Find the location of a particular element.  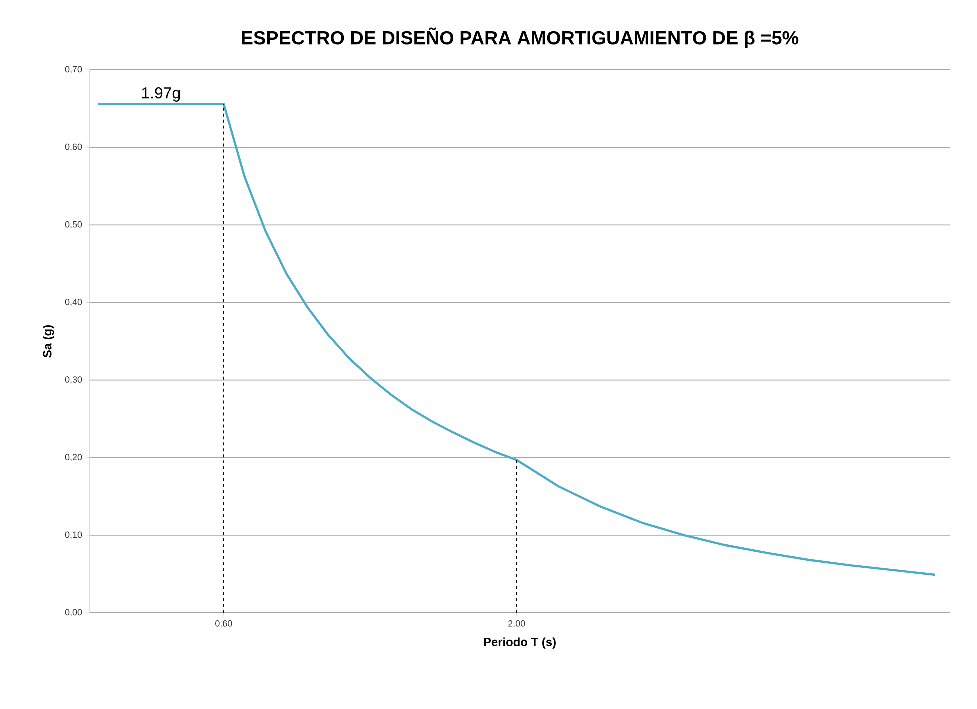

x-tick-label: 2.00 is located at coordinates (517, 623).